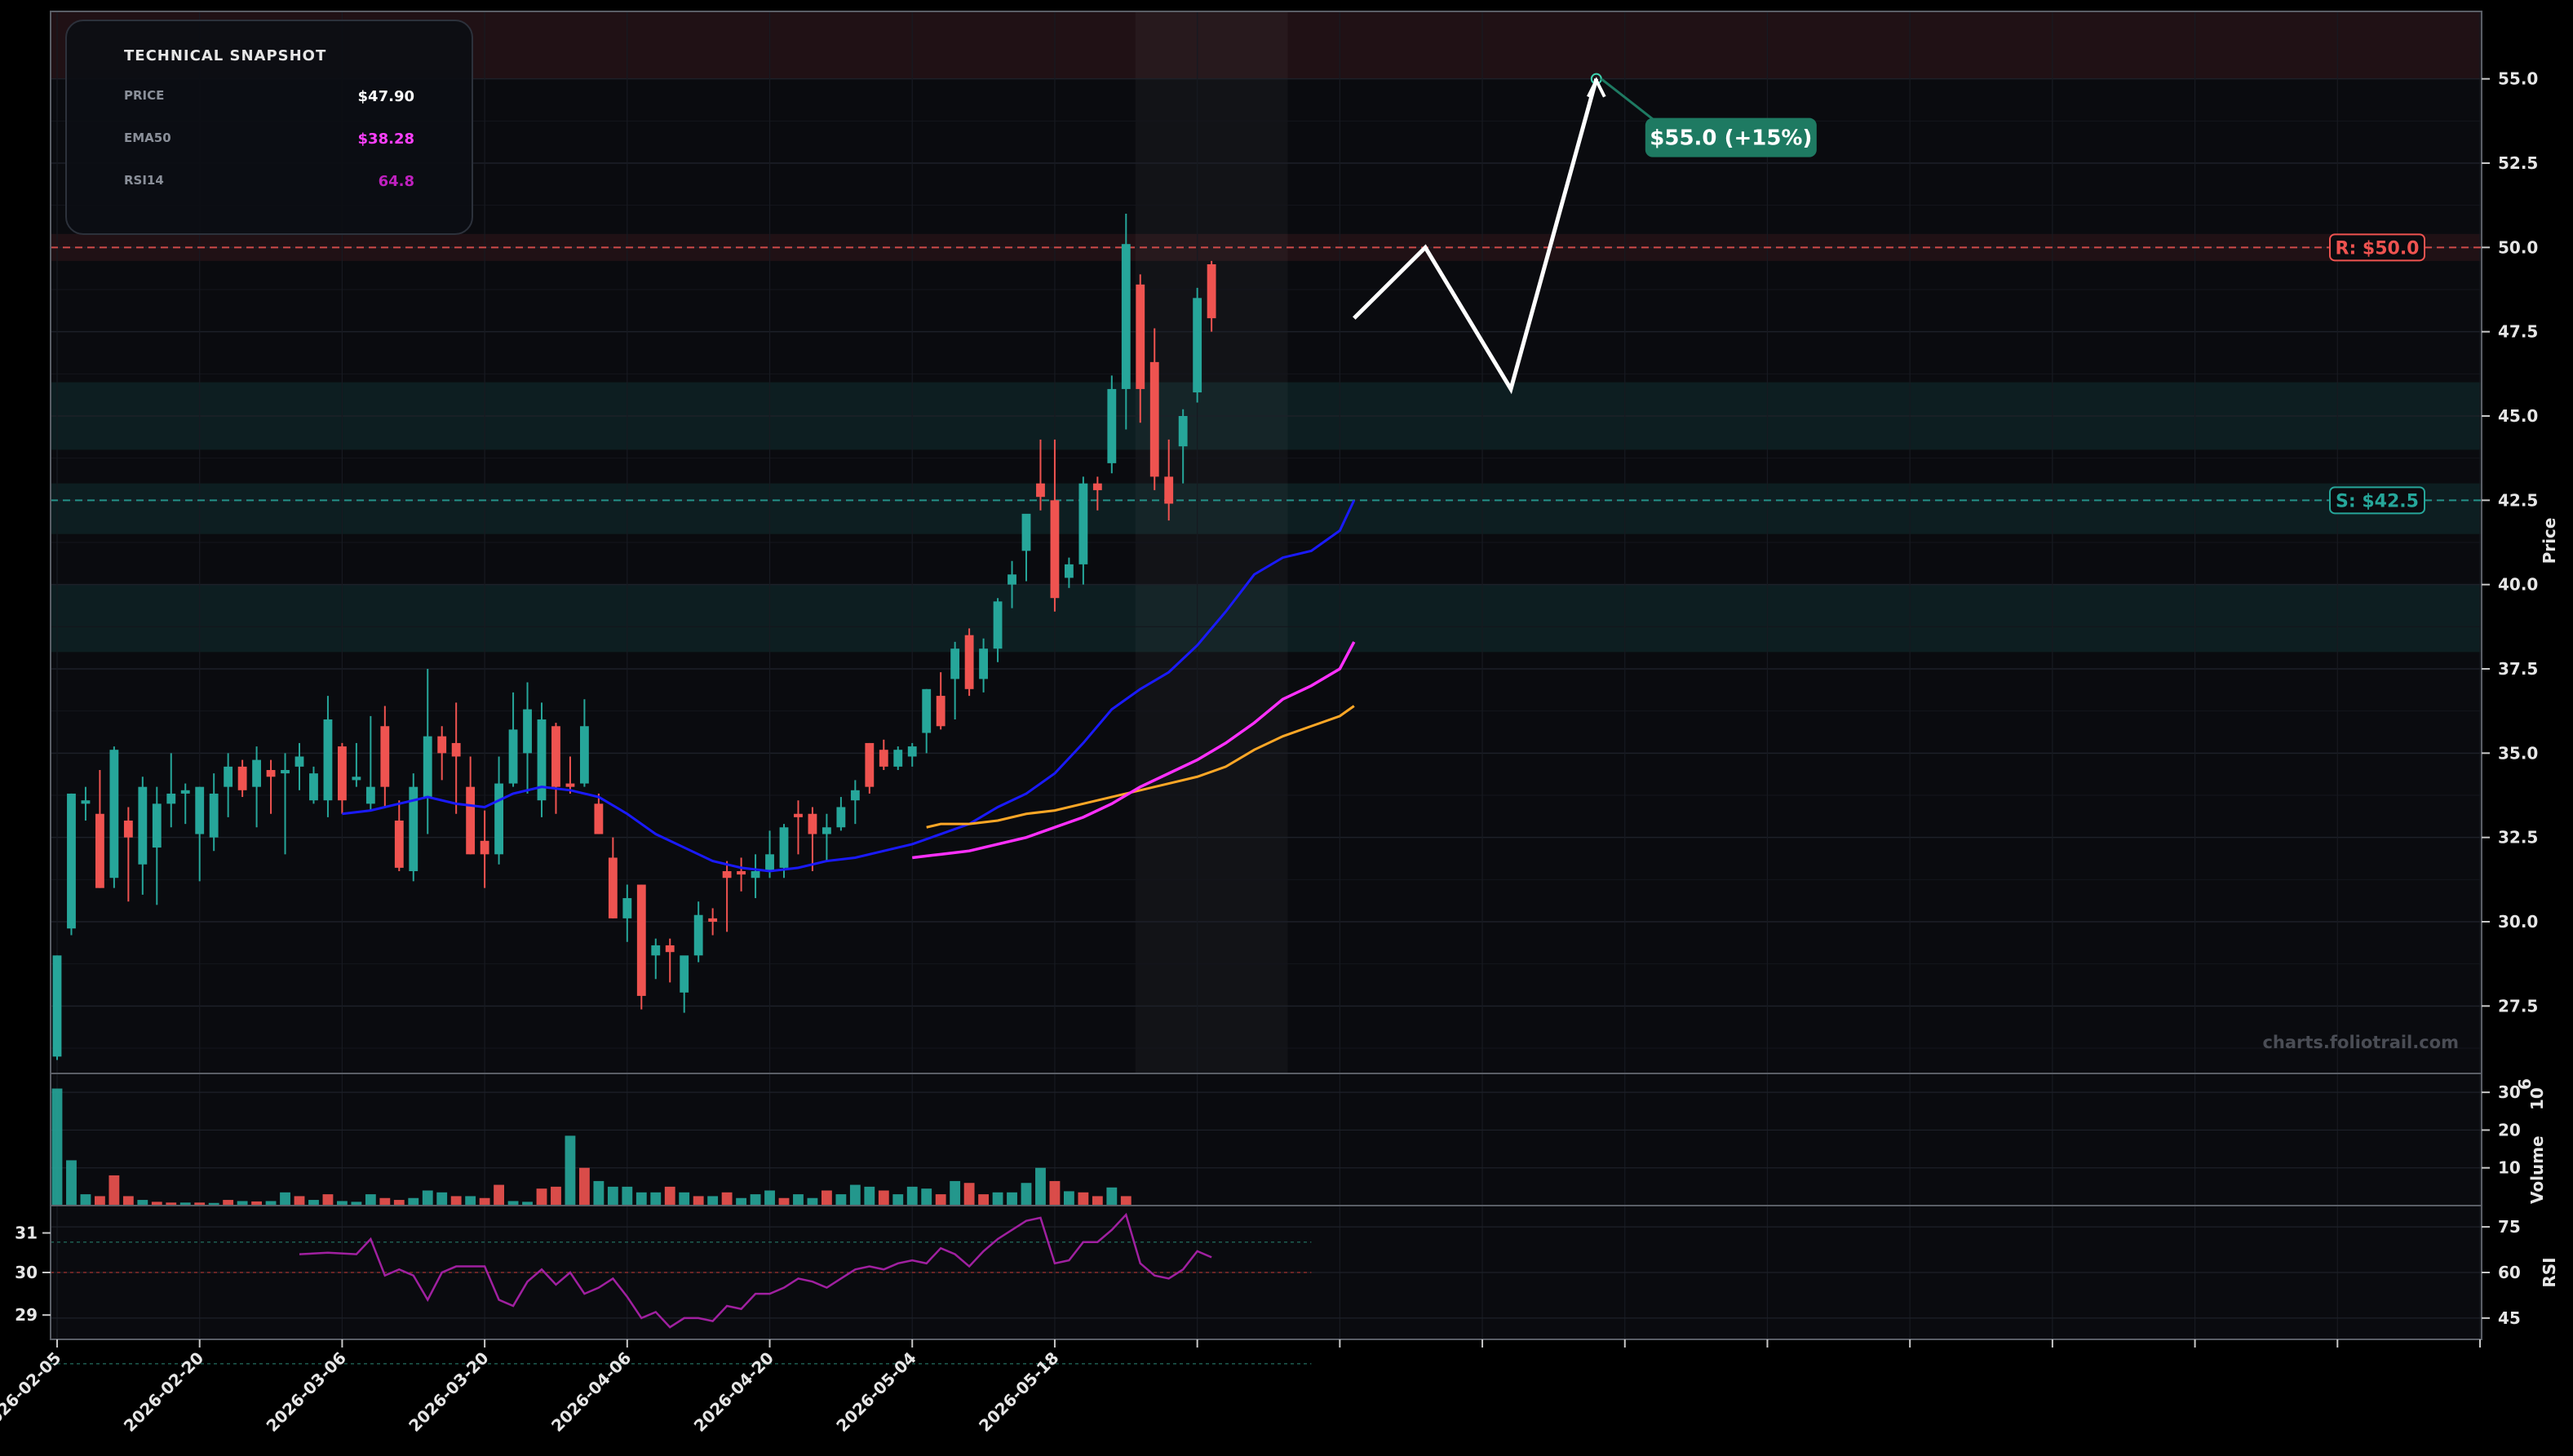 The width and height of the screenshot is (2573, 1456). I want to click on level-labels: R: $50.0 S: $42.5, so click(2377, 374).